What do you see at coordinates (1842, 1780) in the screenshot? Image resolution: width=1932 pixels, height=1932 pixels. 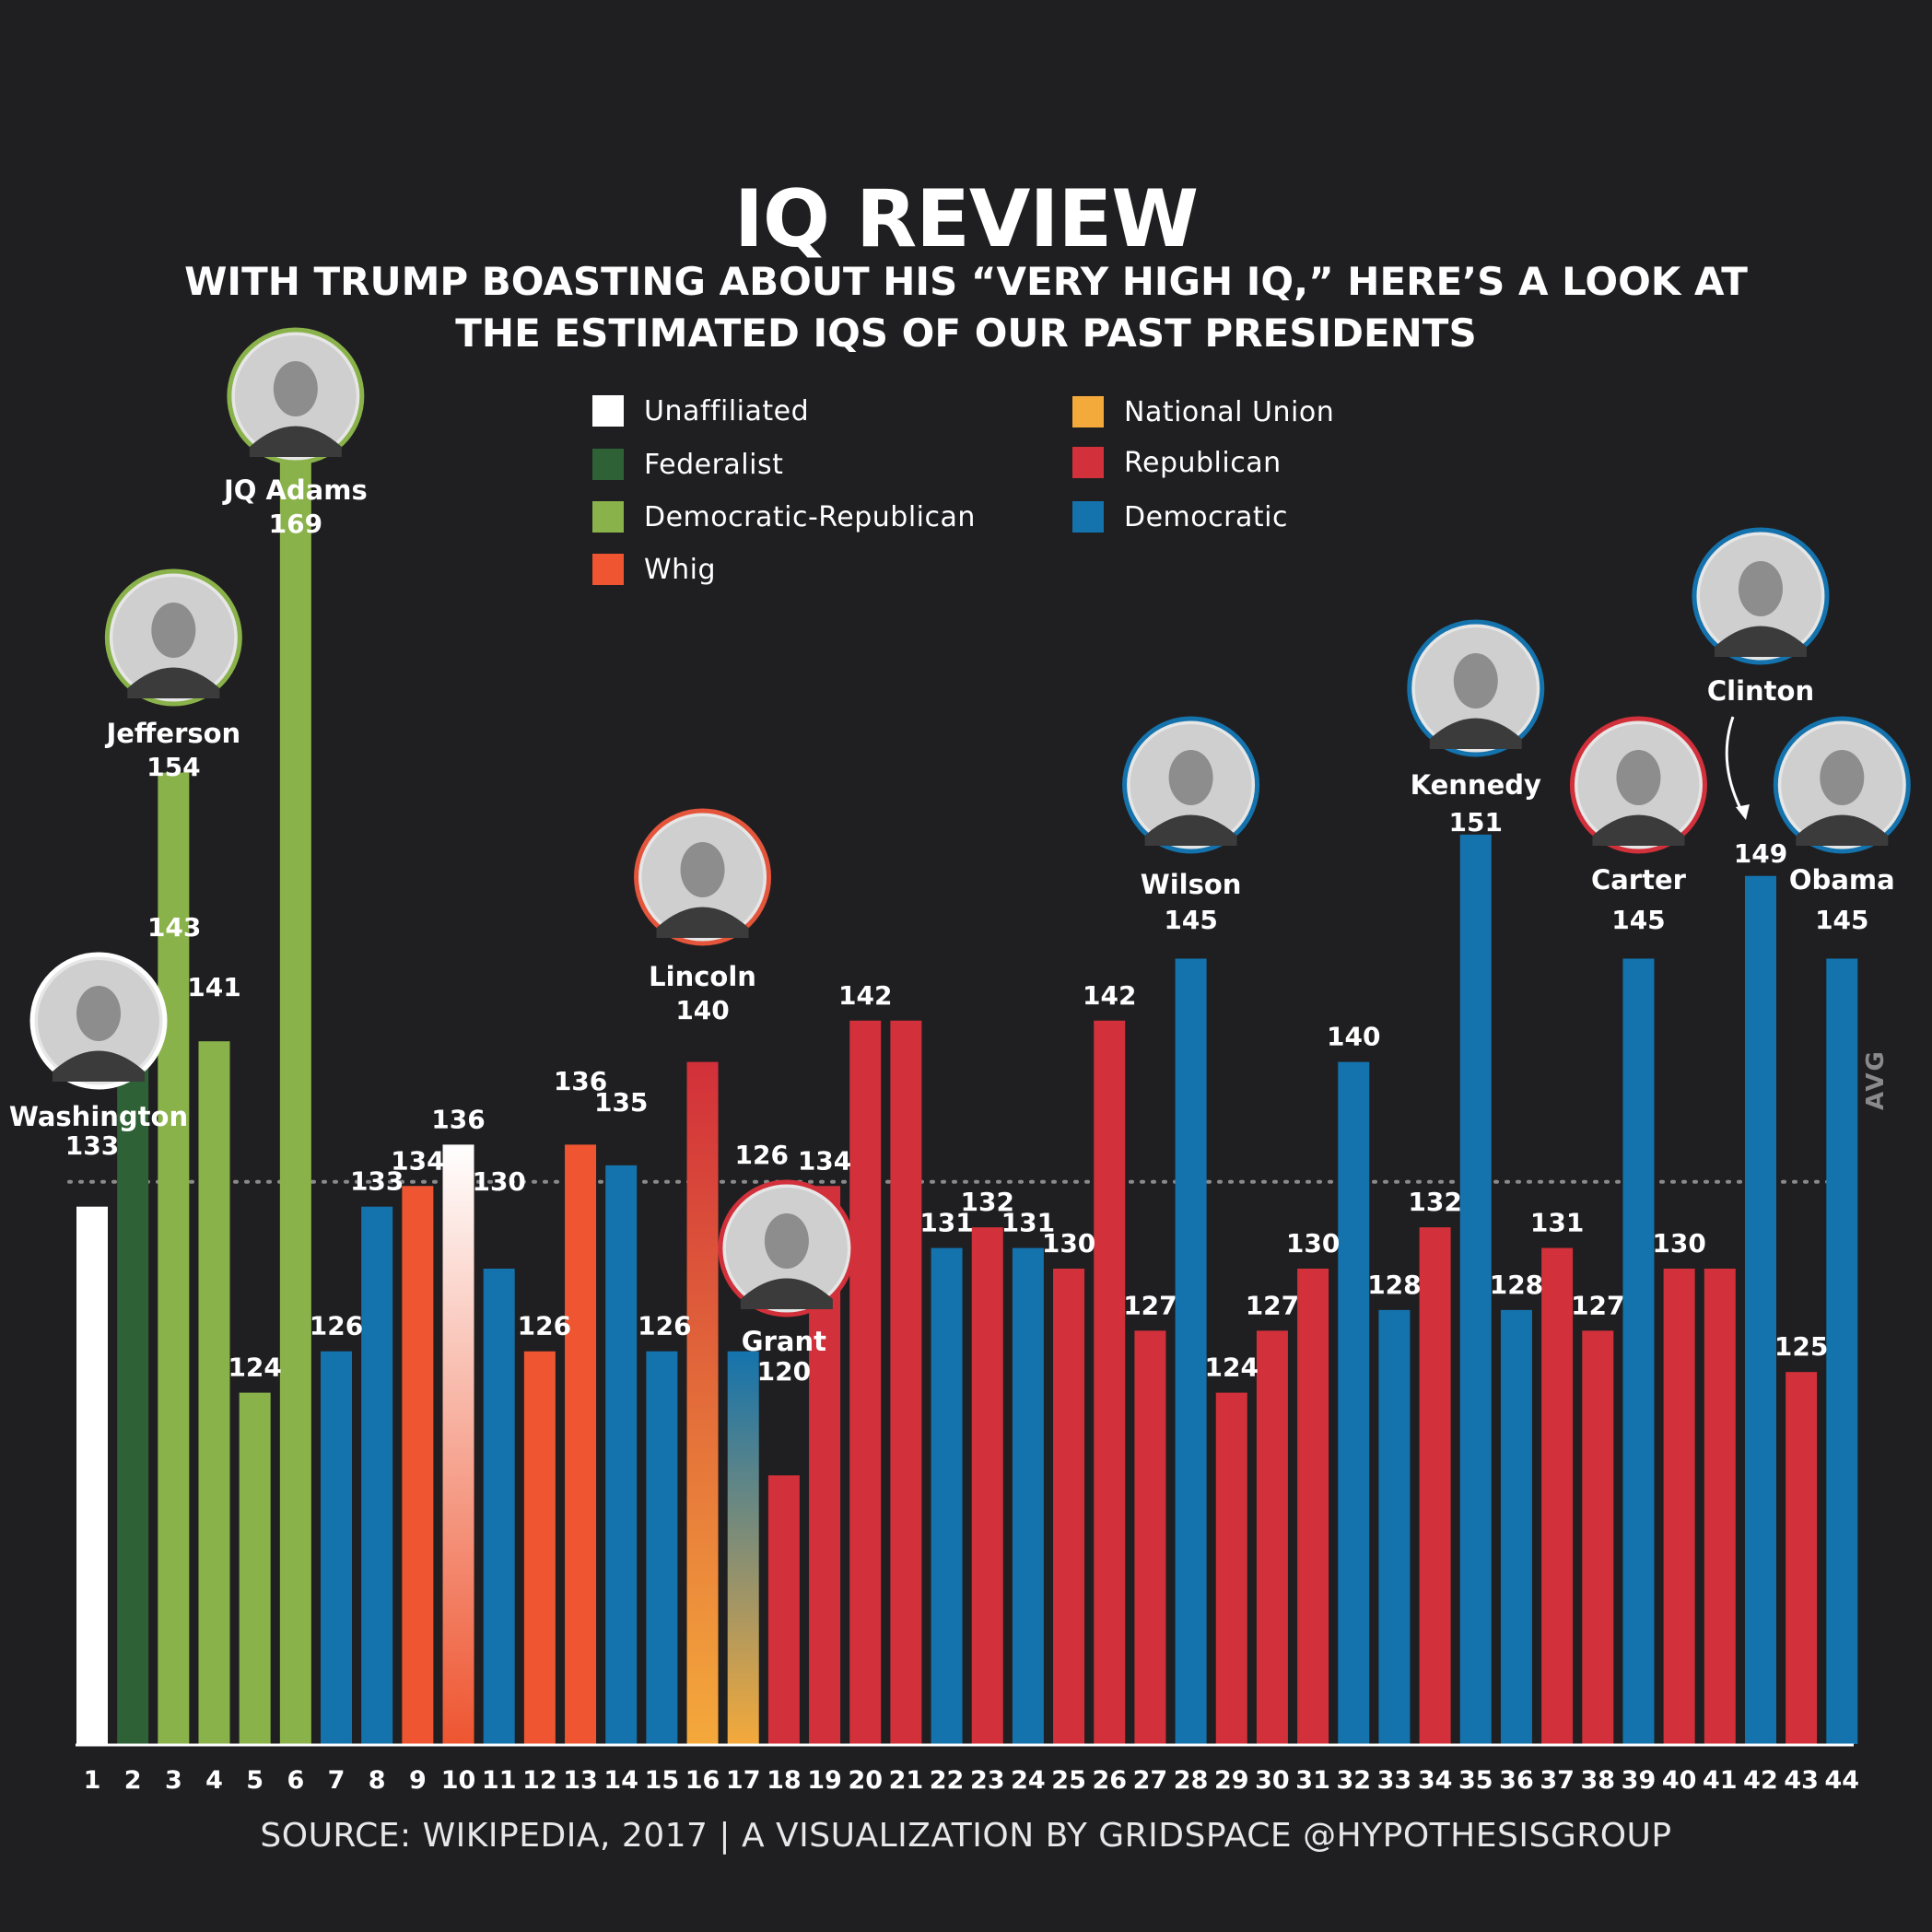 I see `x-tick-label: 44` at bounding box center [1842, 1780].